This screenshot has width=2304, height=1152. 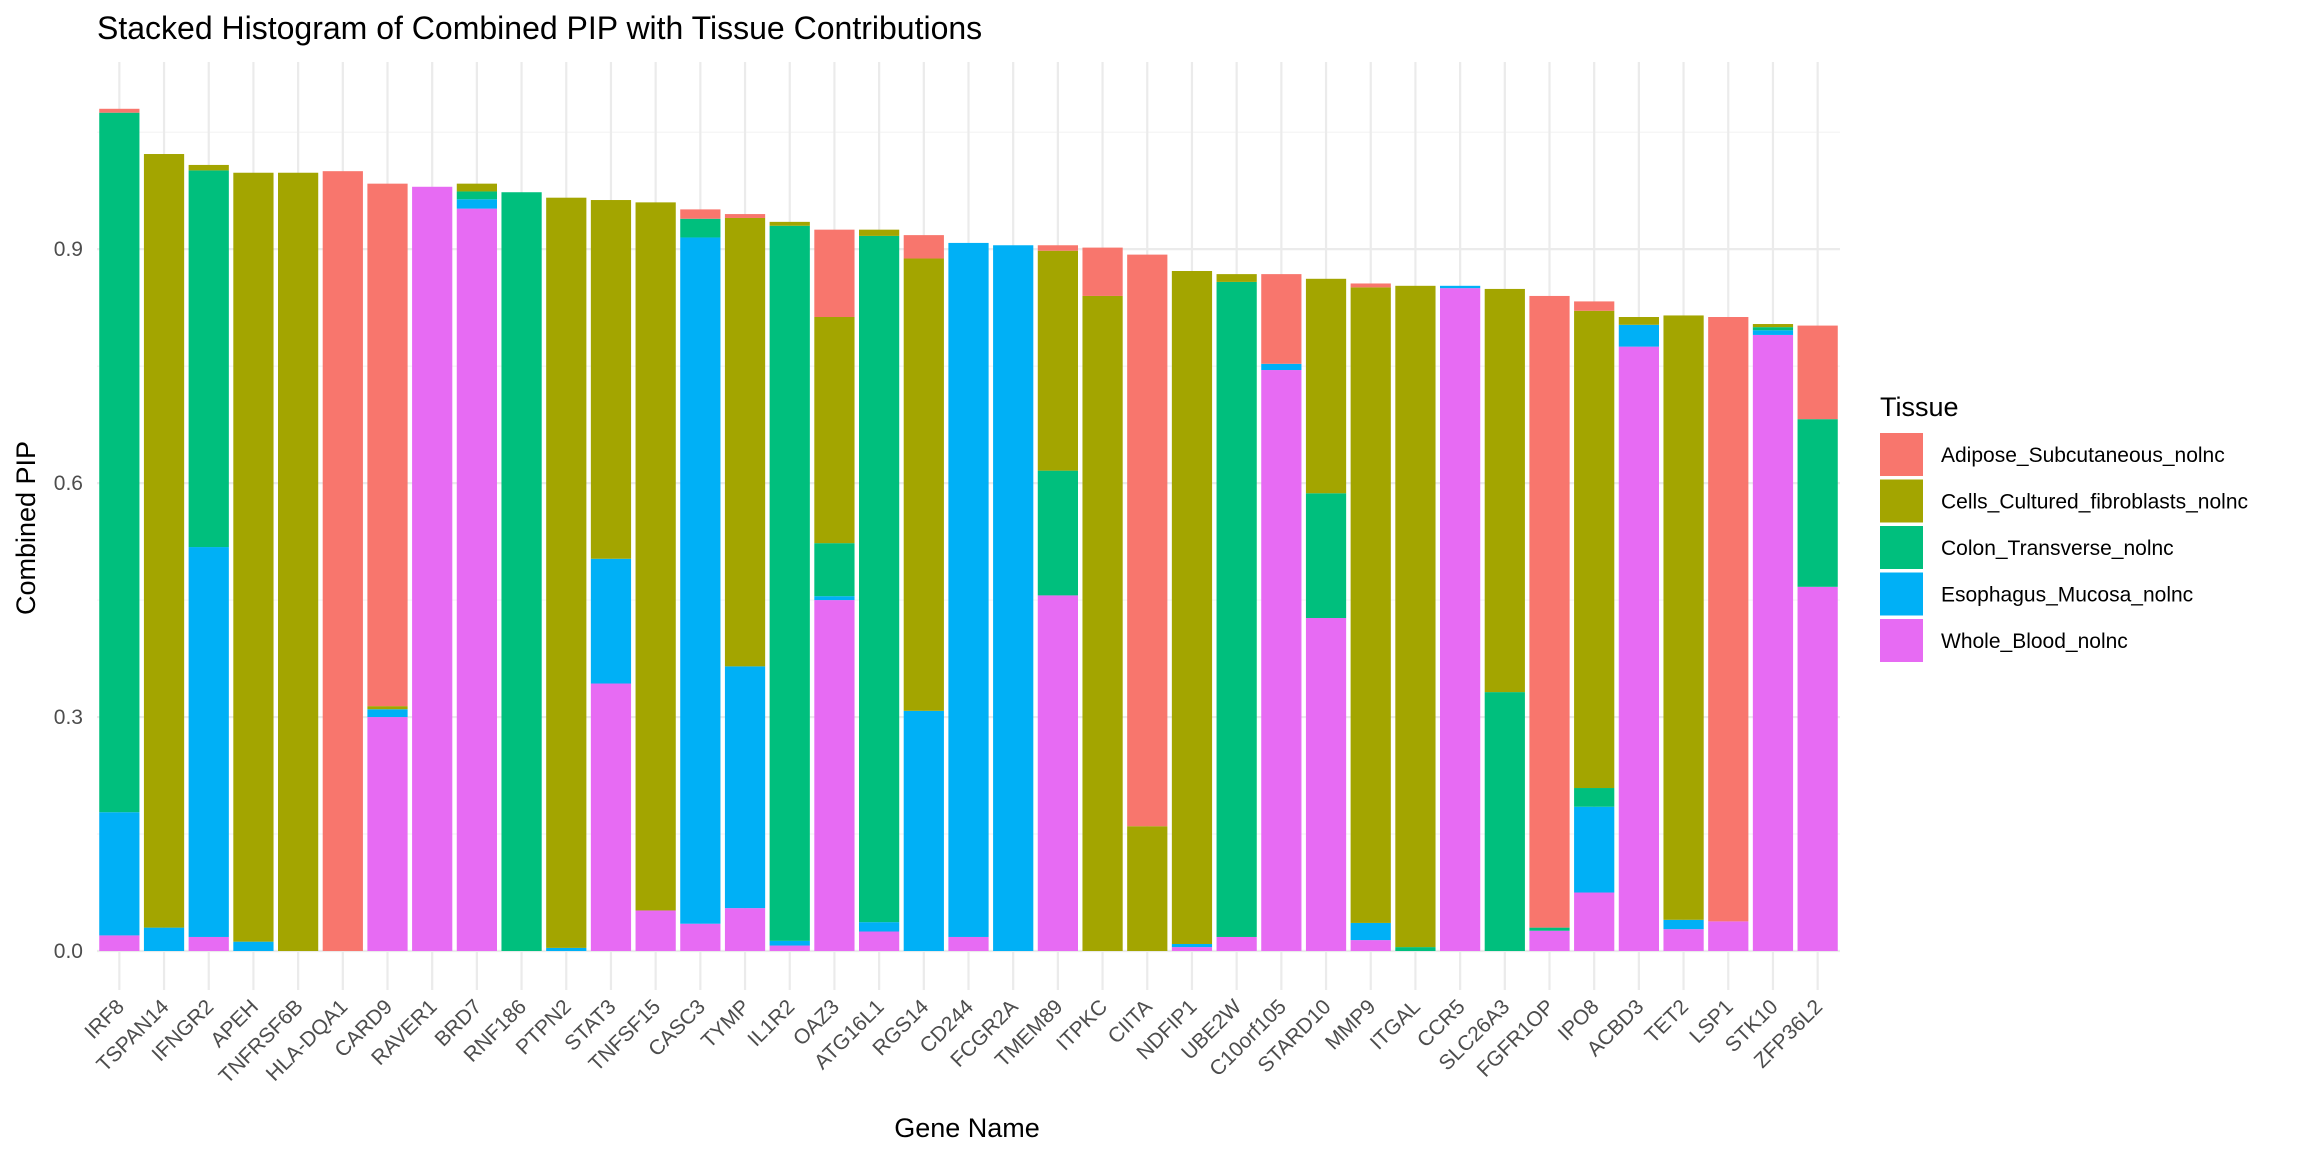 What do you see at coordinates (2083, 455) in the screenshot?
I see `legend-label: Adipose_Subcutaneous_nolnc` at bounding box center [2083, 455].